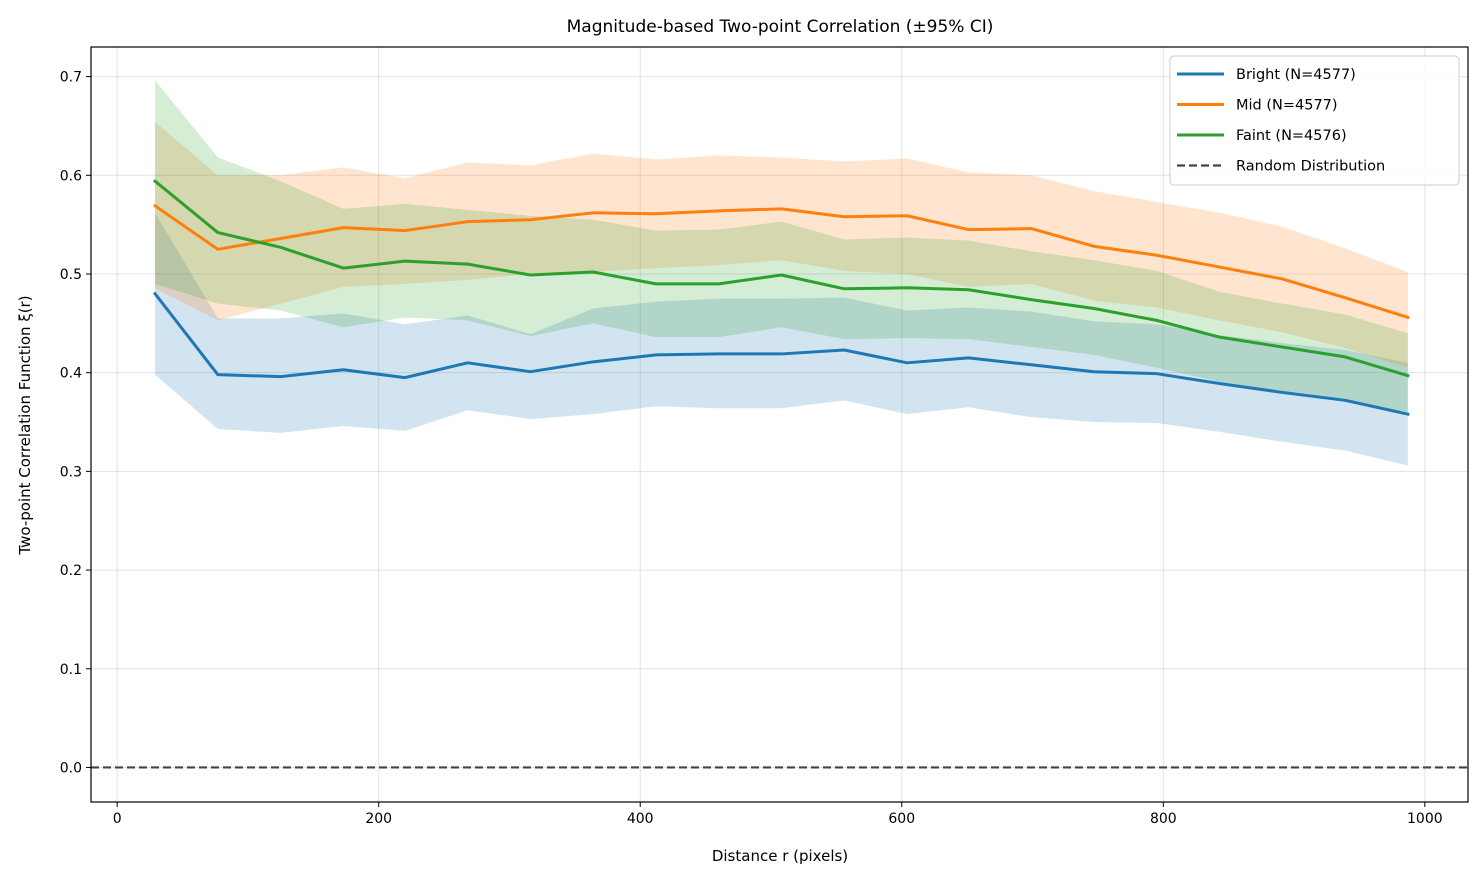 This screenshot has height=881, width=1484. What do you see at coordinates (117, 819) in the screenshot?
I see `x-tick-label: 0` at bounding box center [117, 819].